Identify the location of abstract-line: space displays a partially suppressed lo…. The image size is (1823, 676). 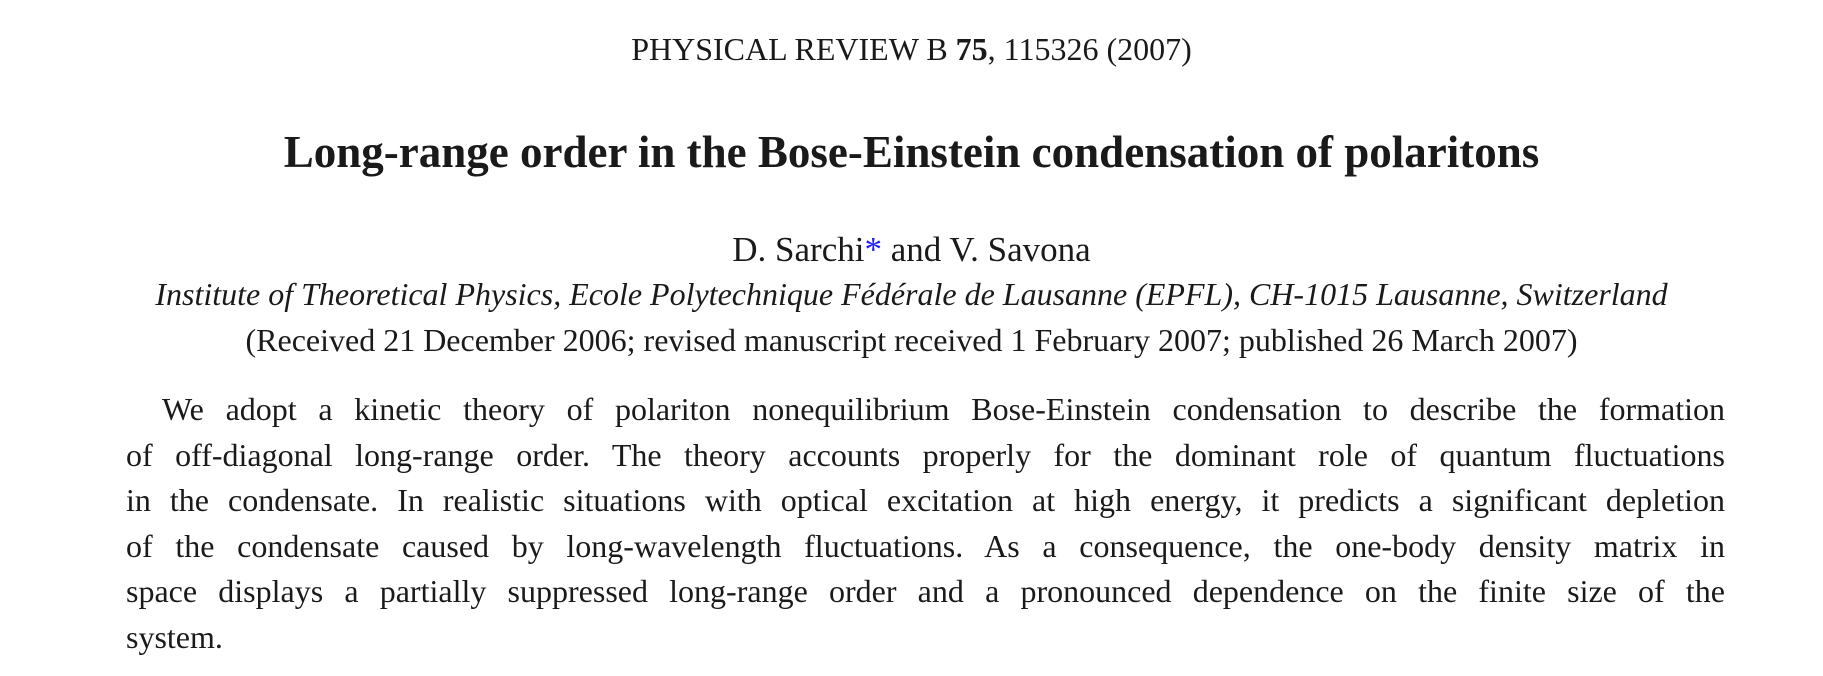
(925, 591).